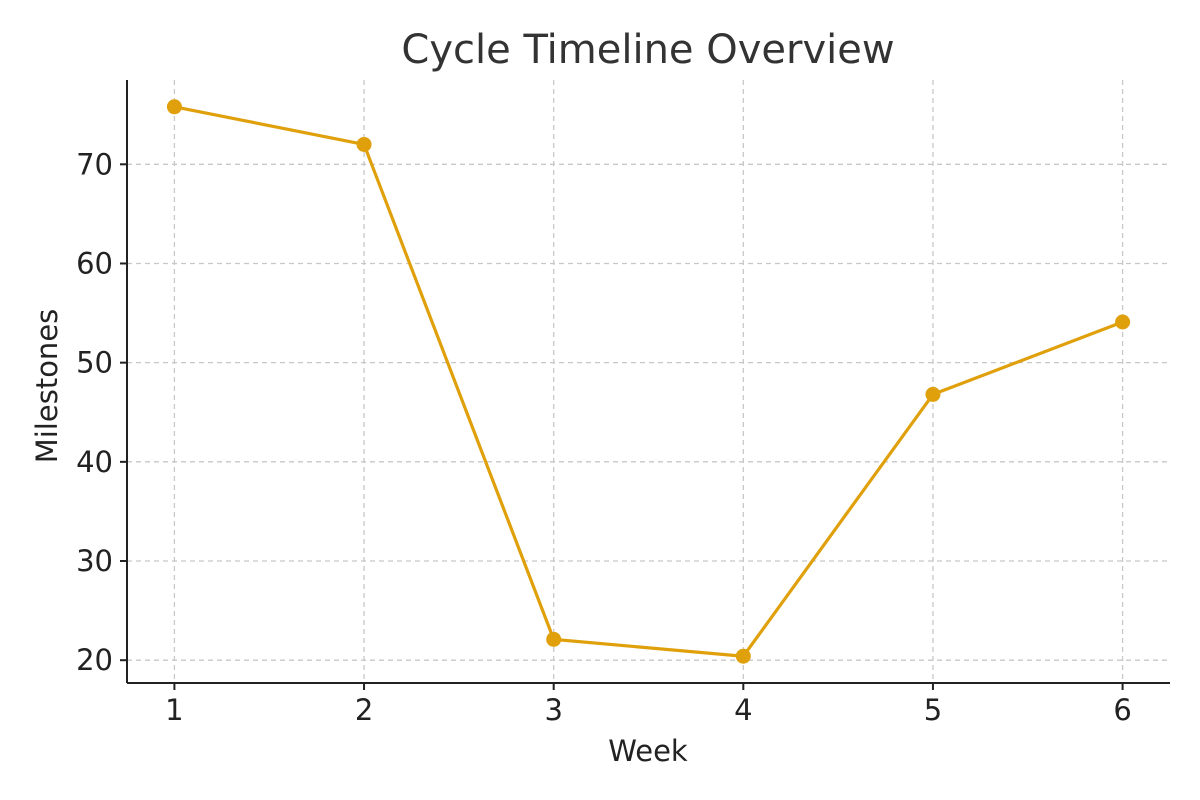 This screenshot has width=1200, height=800. Describe the element at coordinates (94, 660) in the screenshot. I see `y-tick-label: 20` at that location.